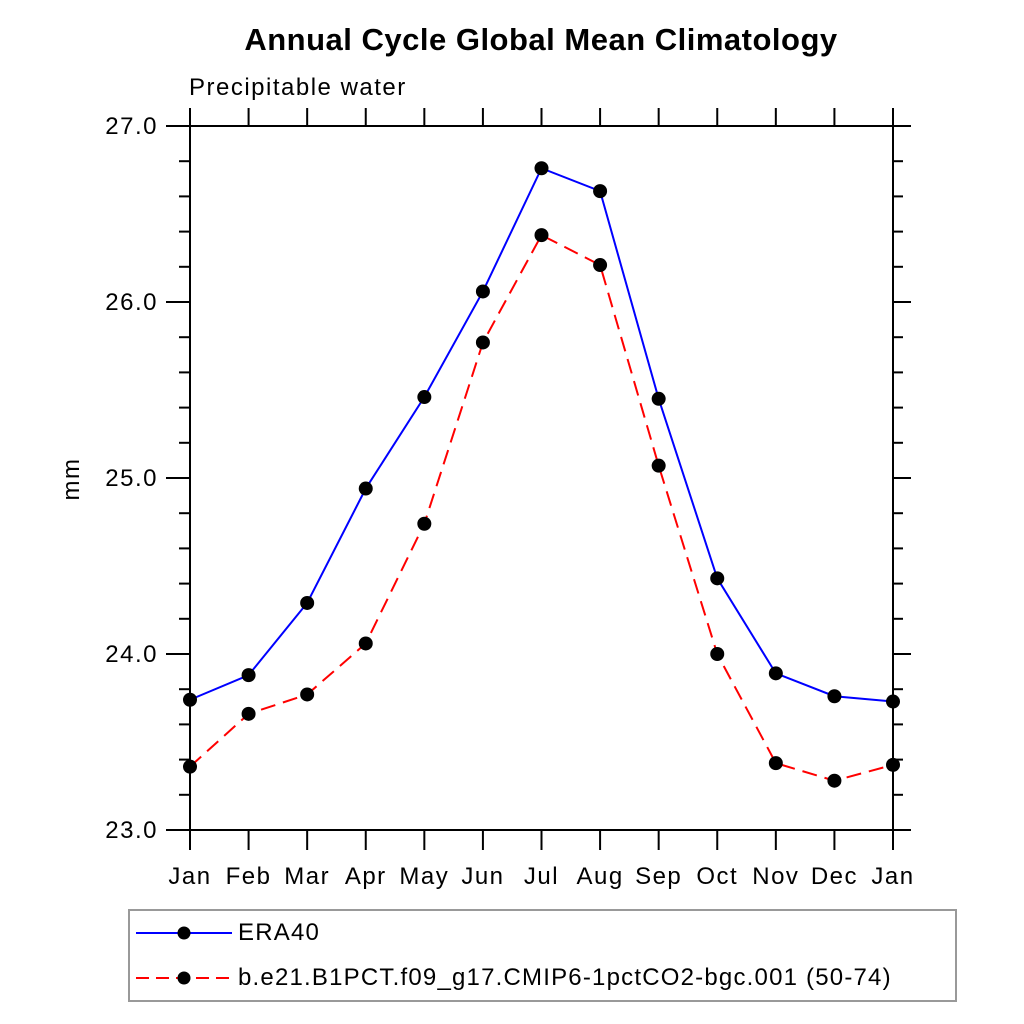 The width and height of the screenshot is (1024, 1024). What do you see at coordinates (131, 478) in the screenshot?
I see `y-tick-label: 25.0` at bounding box center [131, 478].